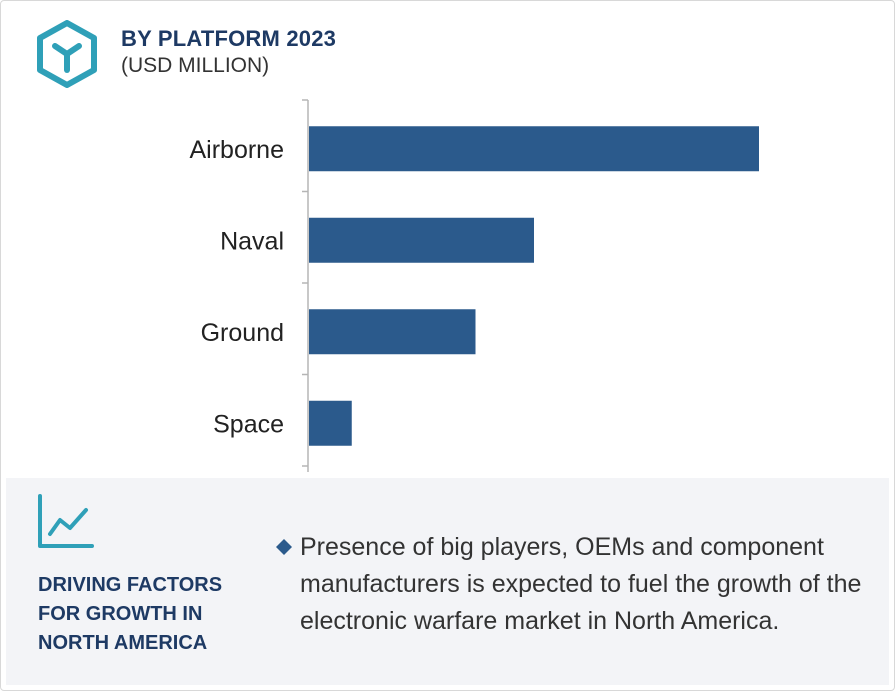 The height and width of the screenshot is (691, 895). What do you see at coordinates (534, 149) in the screenshot?
I see `bar-airborne` at bounding box center [534, 149].